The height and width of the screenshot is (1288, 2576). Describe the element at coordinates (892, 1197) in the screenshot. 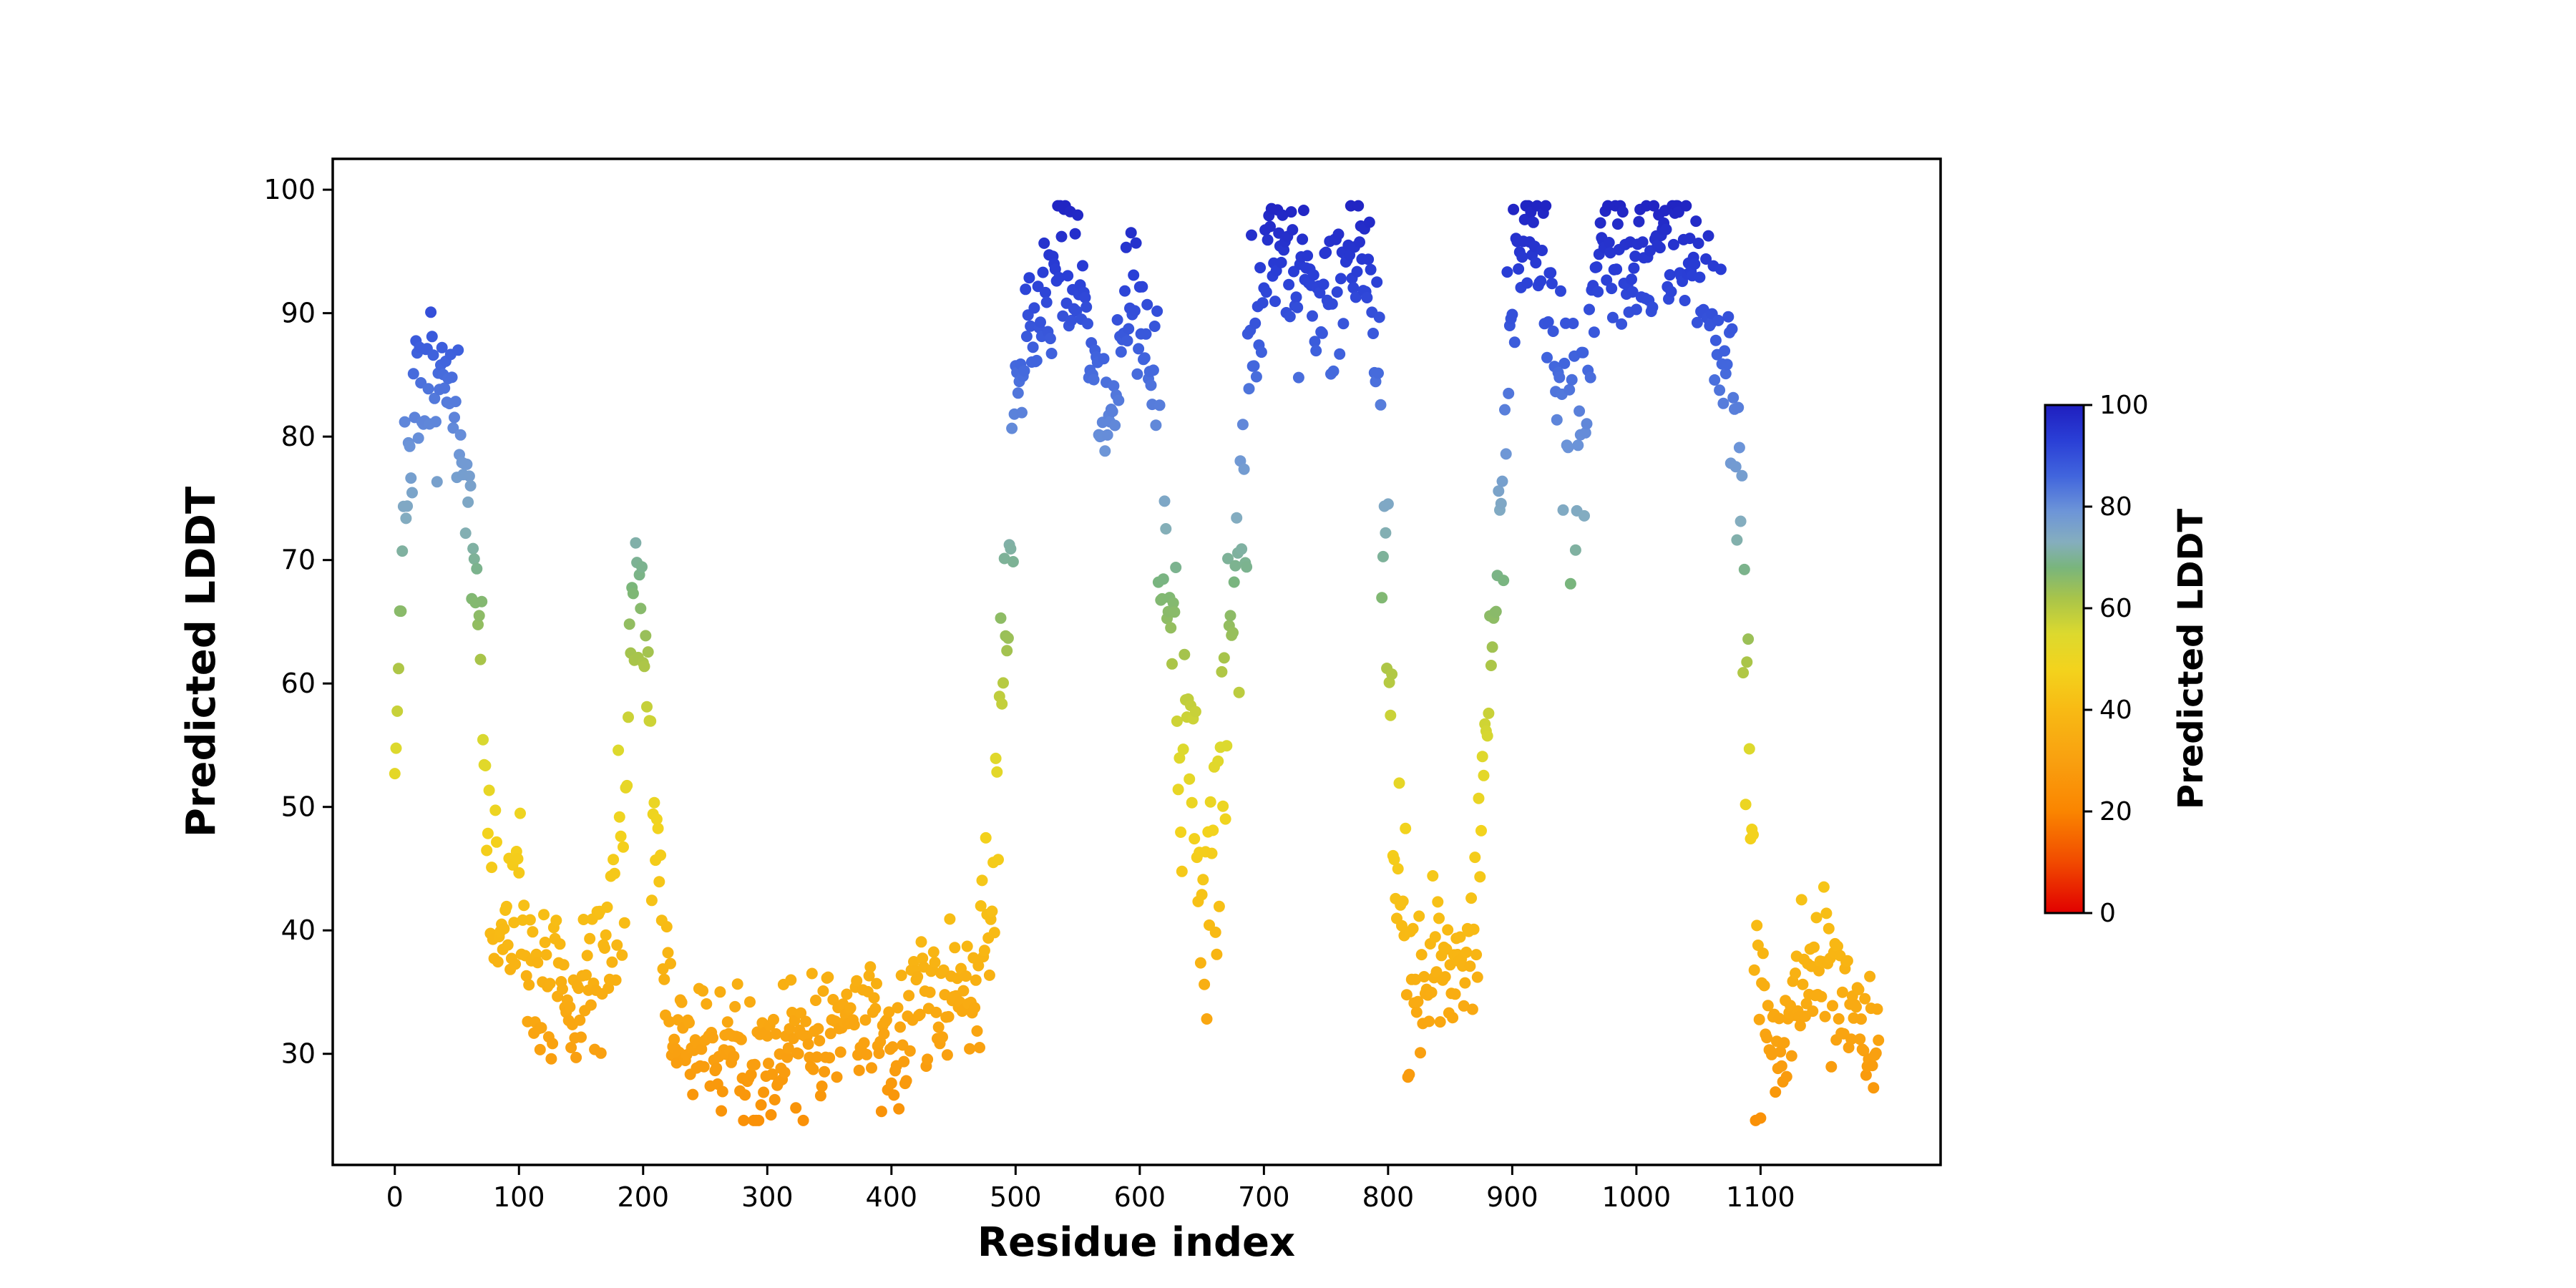

I see `svg-text: 400` at that location.